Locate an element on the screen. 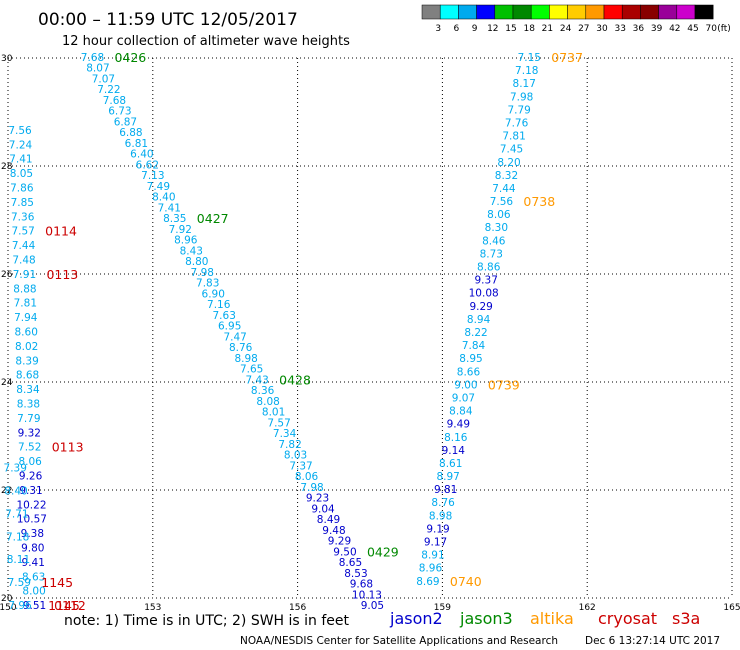 The image size is (740, 650). wave-height-value: 8.53 is located at coordinates (355, 574).